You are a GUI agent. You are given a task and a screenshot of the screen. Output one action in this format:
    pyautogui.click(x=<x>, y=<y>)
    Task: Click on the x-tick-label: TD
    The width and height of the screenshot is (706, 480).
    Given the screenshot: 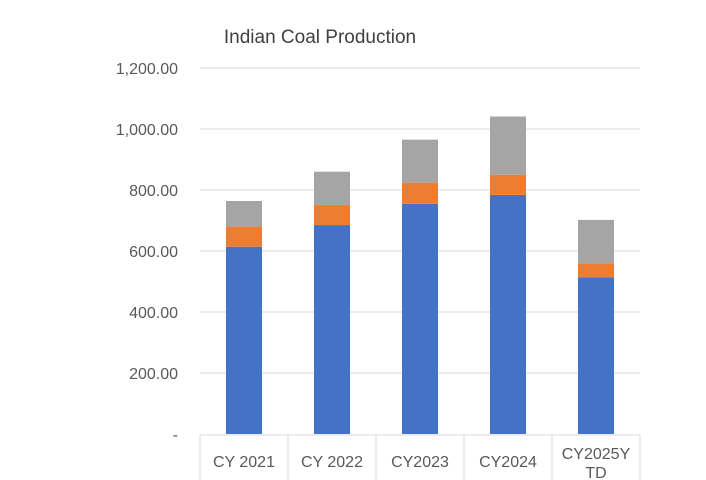 What is the action you would take?
    pyautogui.click(x=595, y=472)
    